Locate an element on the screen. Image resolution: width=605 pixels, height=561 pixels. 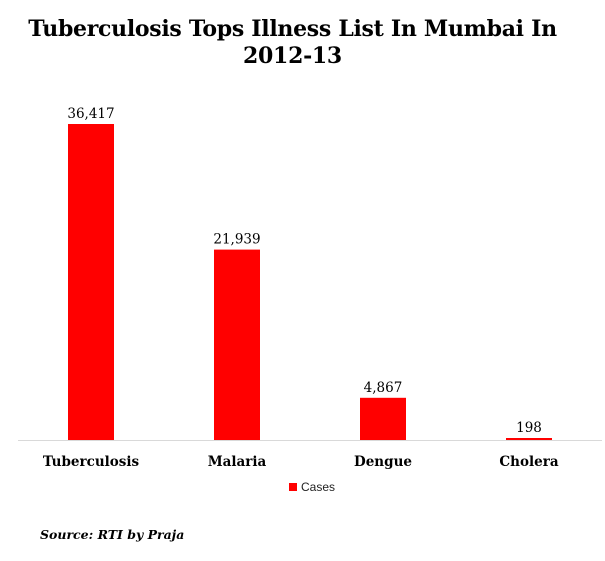
category-label-dengue: Dengue is located at coordinates (383, 462).